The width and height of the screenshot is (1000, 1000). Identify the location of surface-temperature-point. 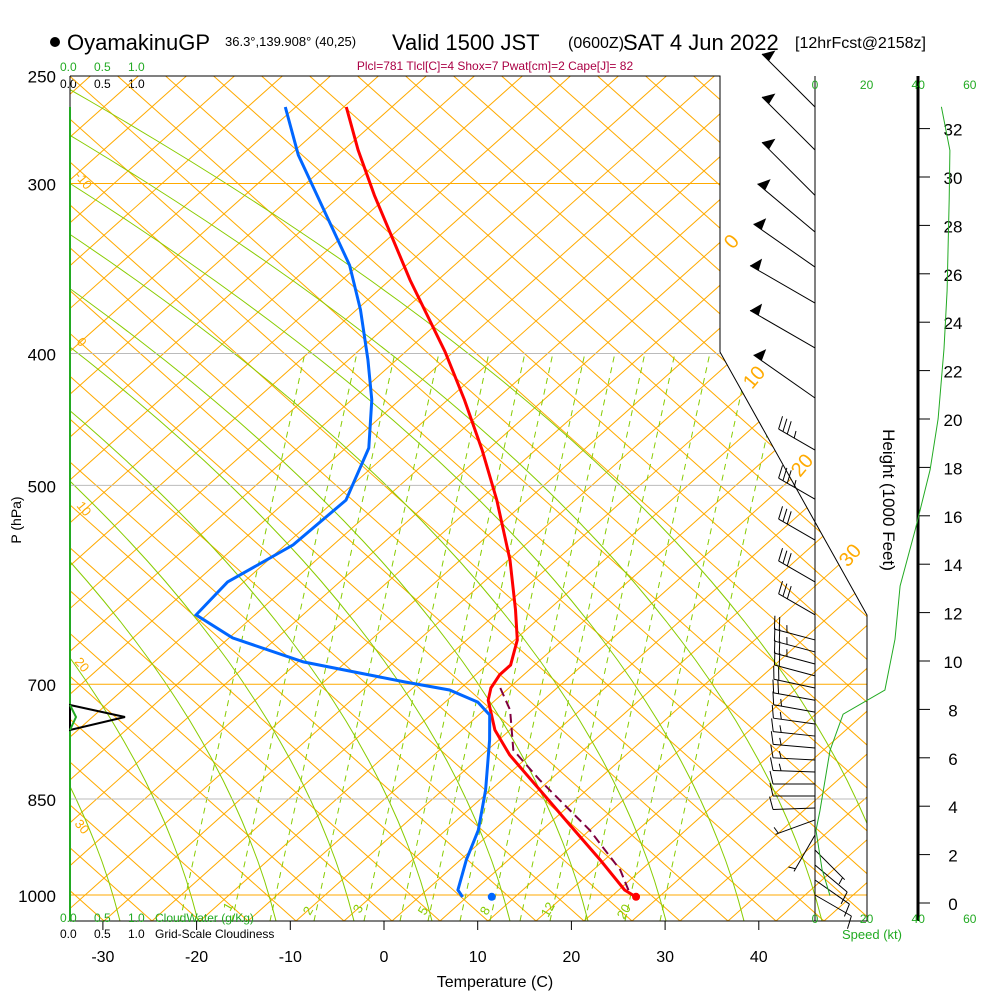
(636, 896).